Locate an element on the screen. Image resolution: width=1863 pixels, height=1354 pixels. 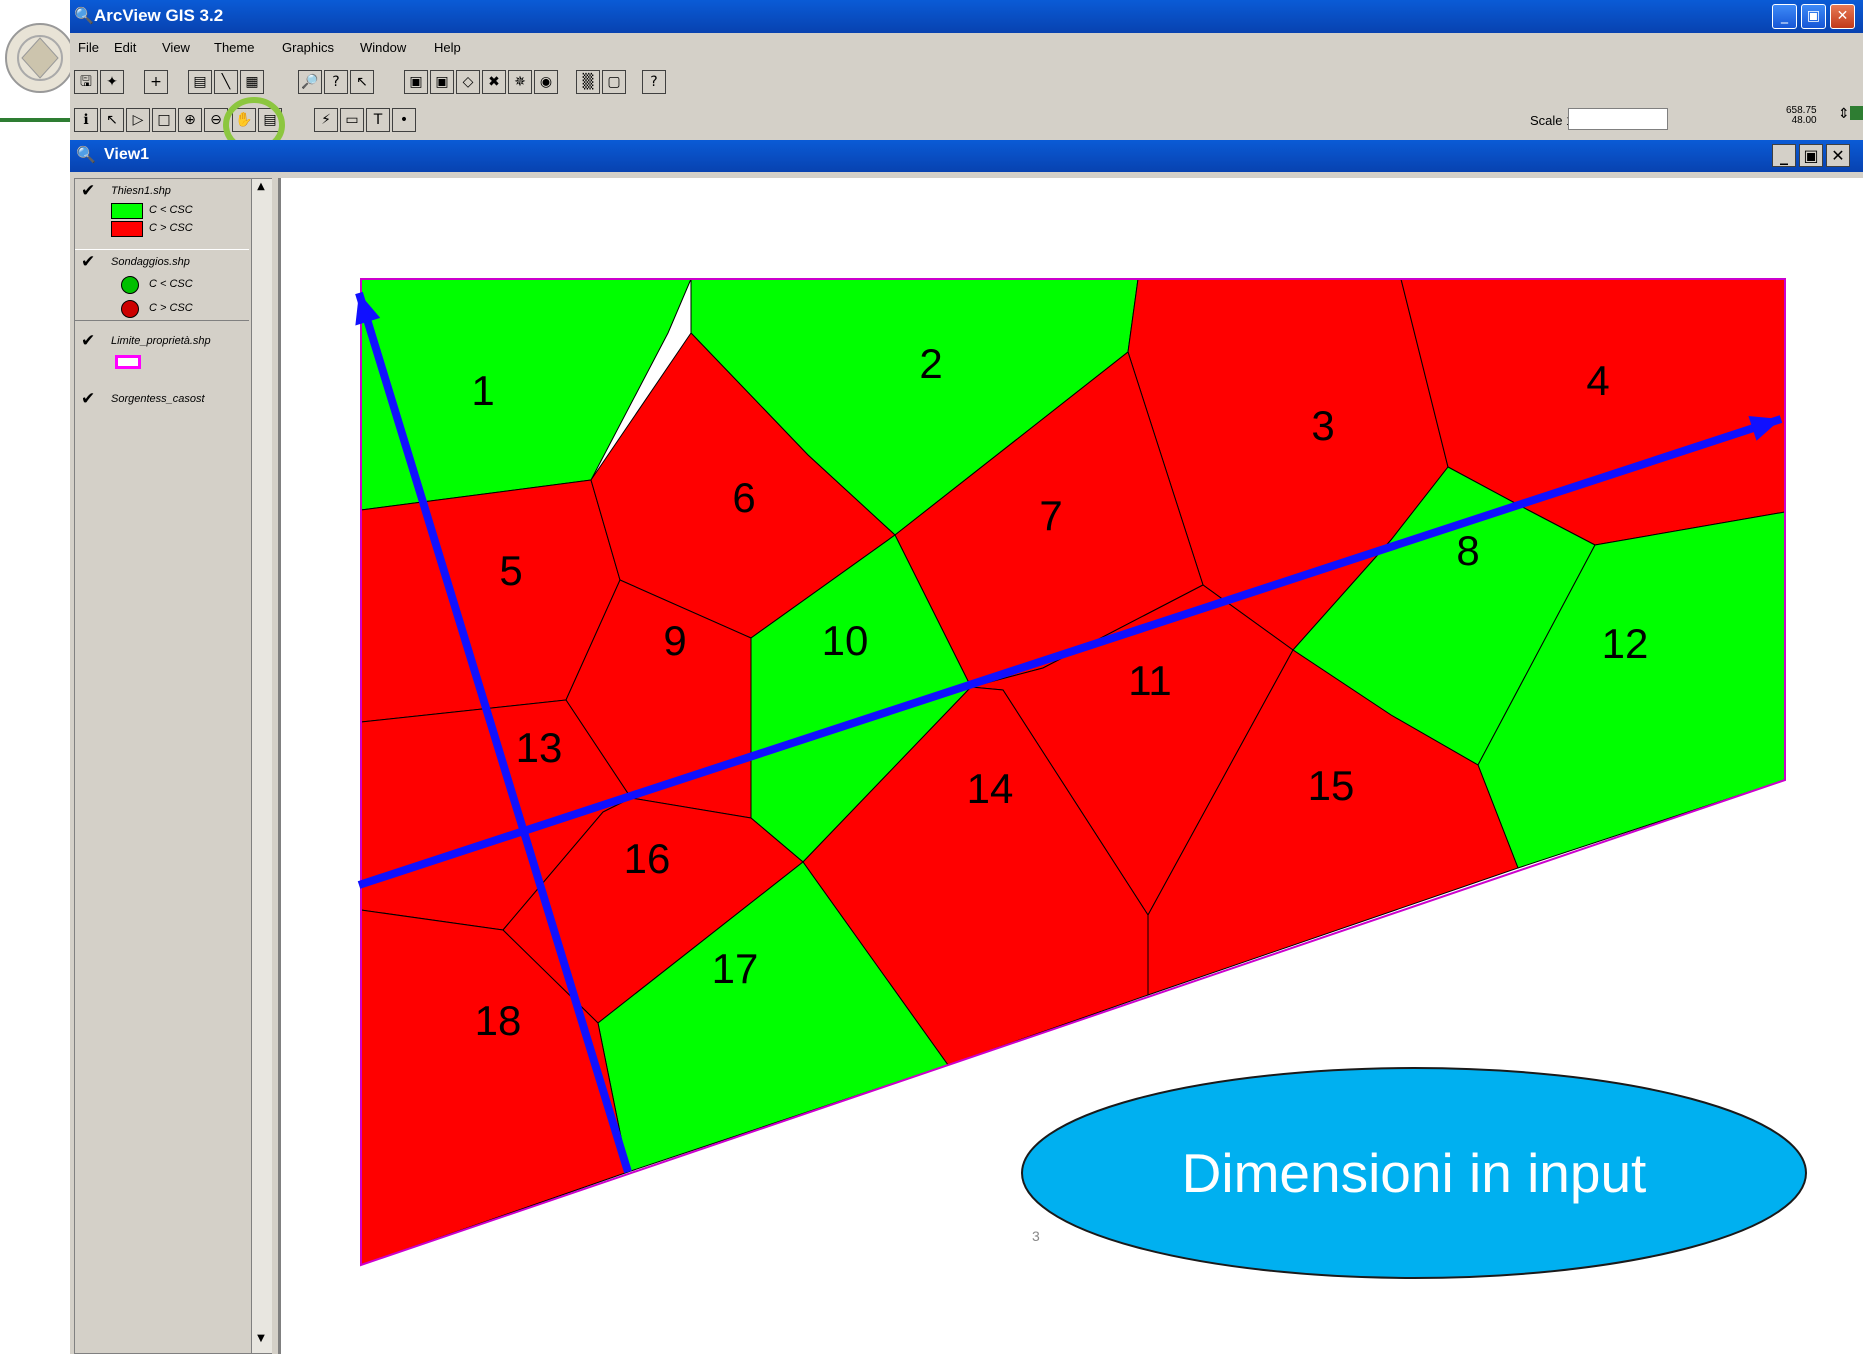
polygon-label-2: 2 is located at coordinates (930, 363).